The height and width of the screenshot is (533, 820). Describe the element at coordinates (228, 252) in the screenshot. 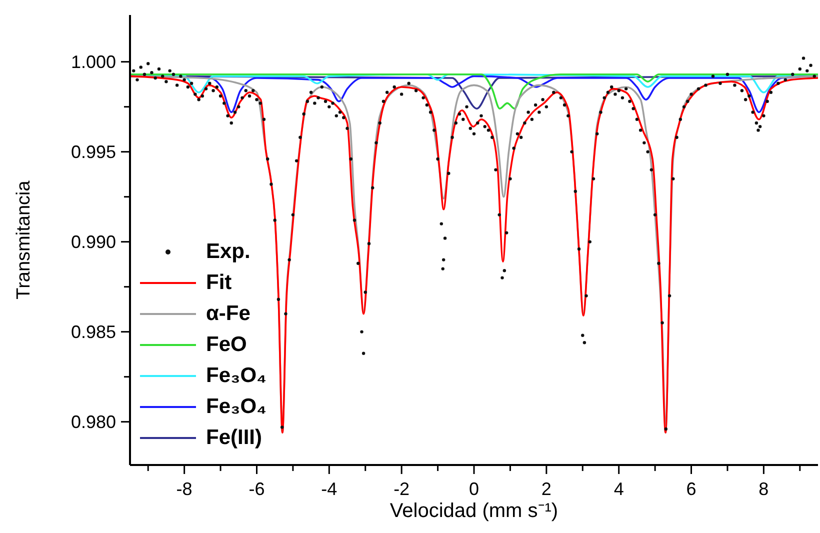

I see `legend-label: Exp.` at that location.